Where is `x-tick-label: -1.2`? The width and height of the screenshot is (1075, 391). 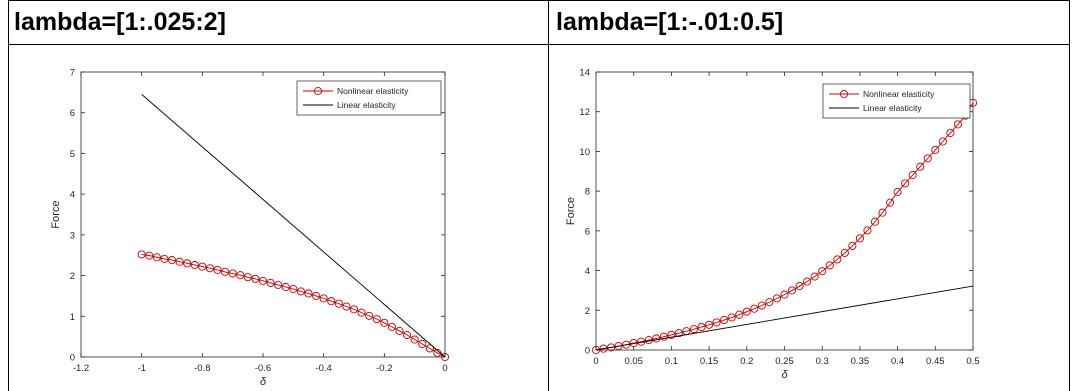 x-tick-label: -1.2 is located at coordinates (81, 368).